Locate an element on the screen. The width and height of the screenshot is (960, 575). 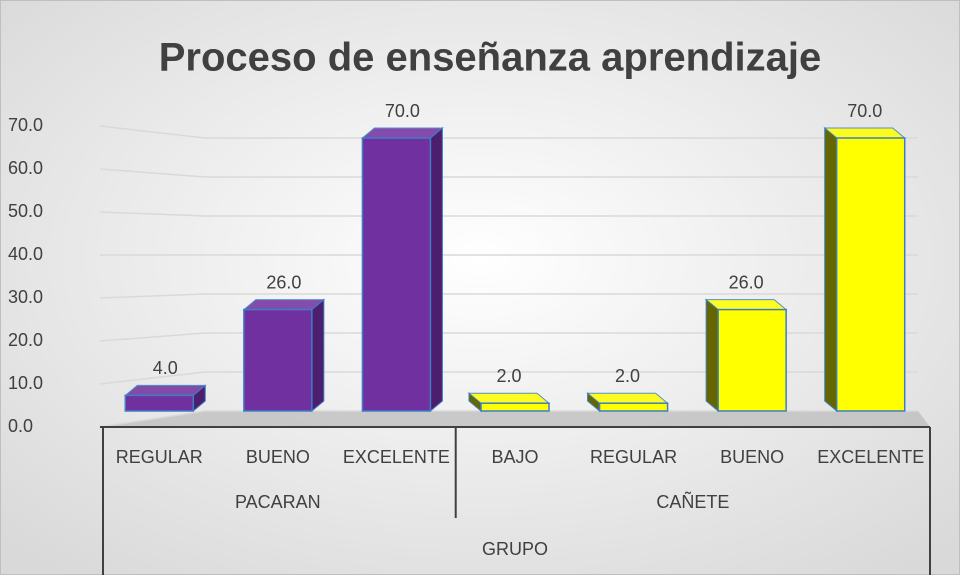
y-tick-label: 0.0 is located at coordinates (20, 426).